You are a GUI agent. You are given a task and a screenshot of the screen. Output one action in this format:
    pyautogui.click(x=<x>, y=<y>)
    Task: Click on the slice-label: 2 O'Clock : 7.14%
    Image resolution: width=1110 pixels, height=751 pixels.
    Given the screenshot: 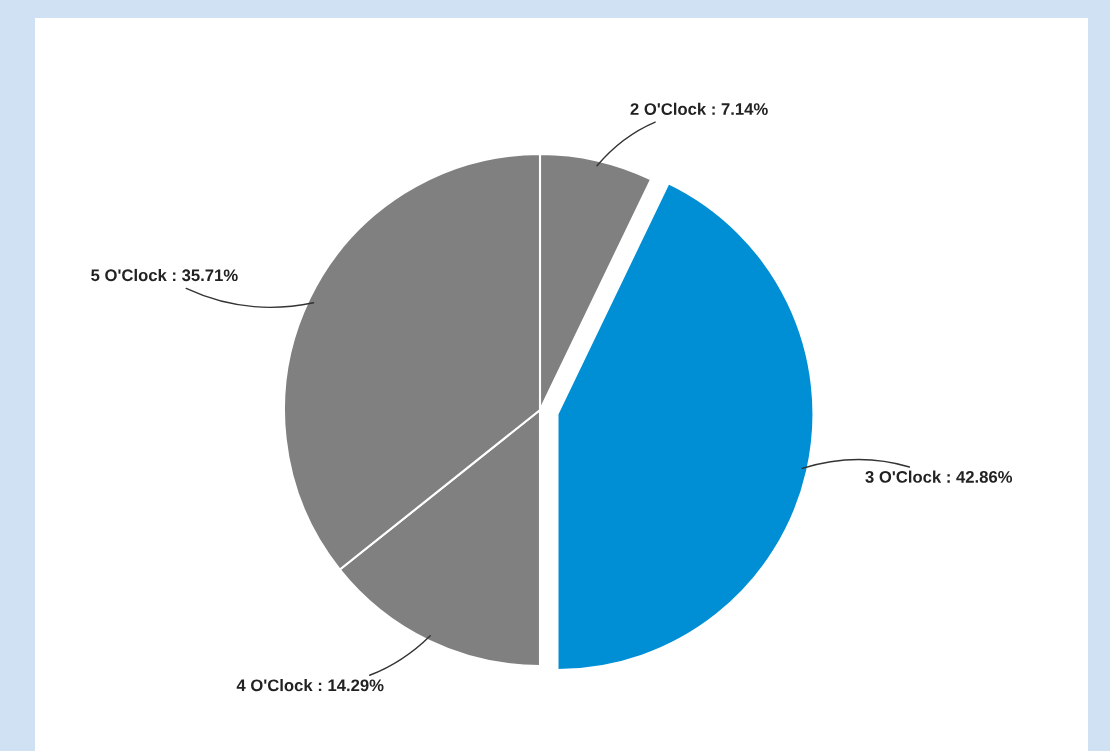 What is the action you would take?
    pyautogui.click(x=699, y=108)
    